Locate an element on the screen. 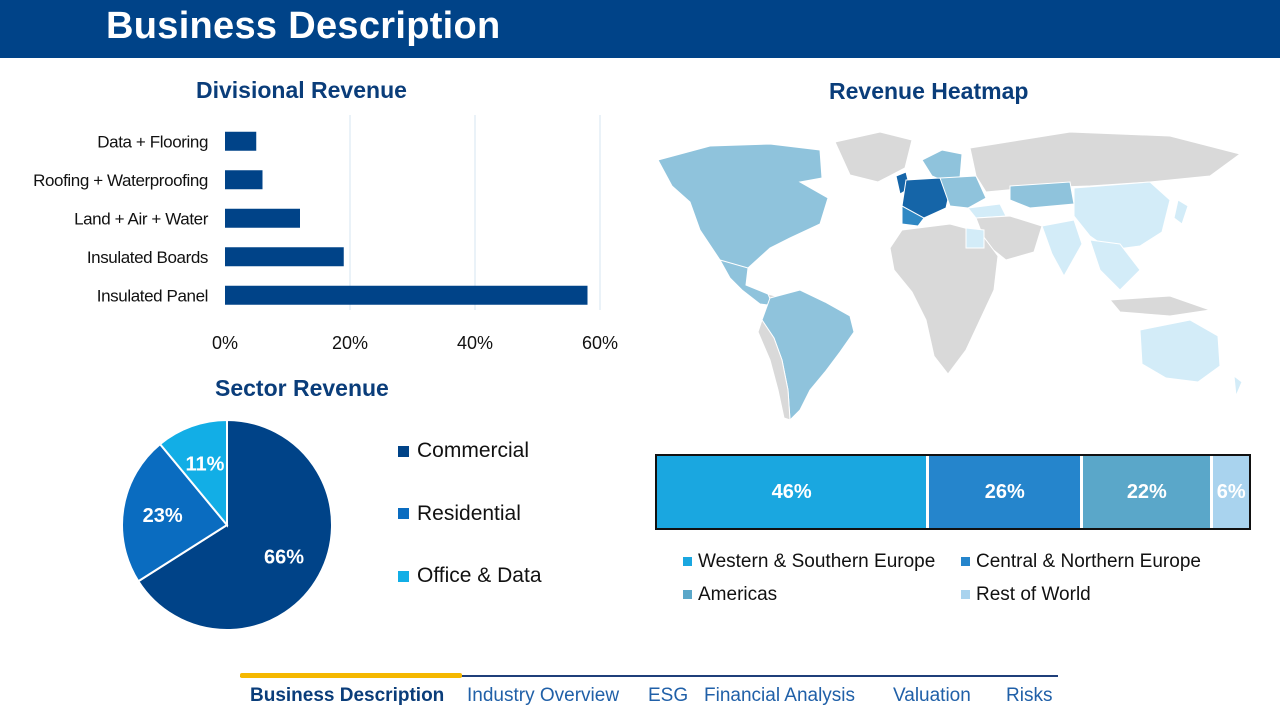 The image size is (1280, 720). legend-label: Americas is located at coordinates (738, 594).